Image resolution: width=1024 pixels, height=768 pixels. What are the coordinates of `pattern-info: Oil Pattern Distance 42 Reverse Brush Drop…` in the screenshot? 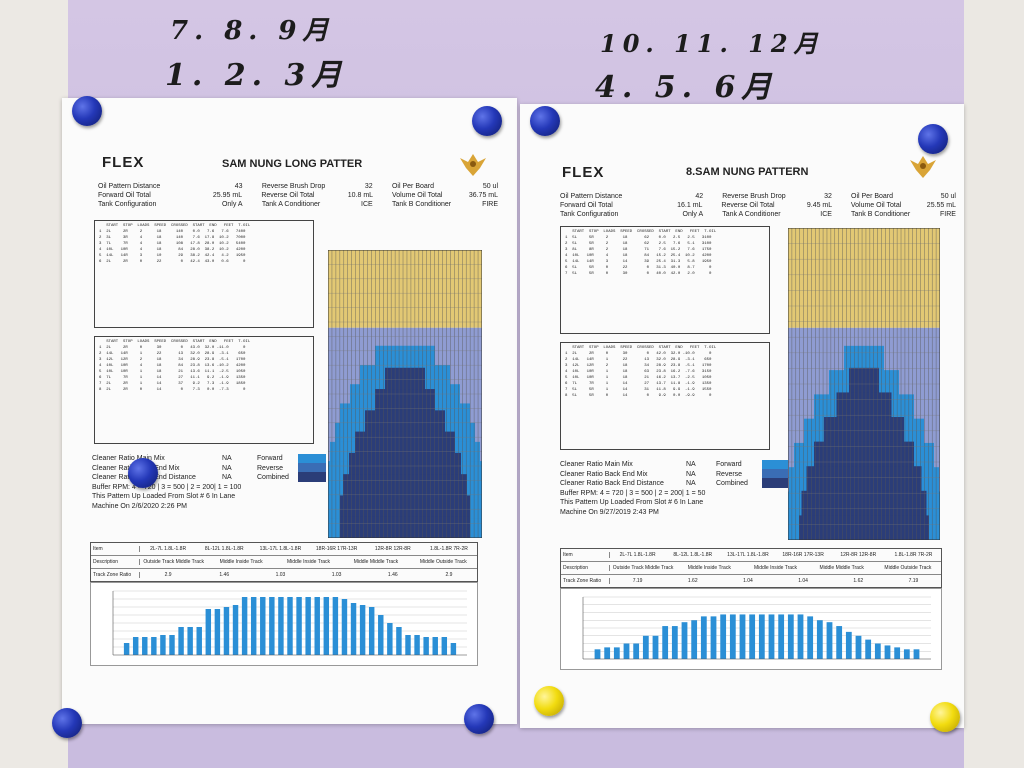 It's located at (758, 205).